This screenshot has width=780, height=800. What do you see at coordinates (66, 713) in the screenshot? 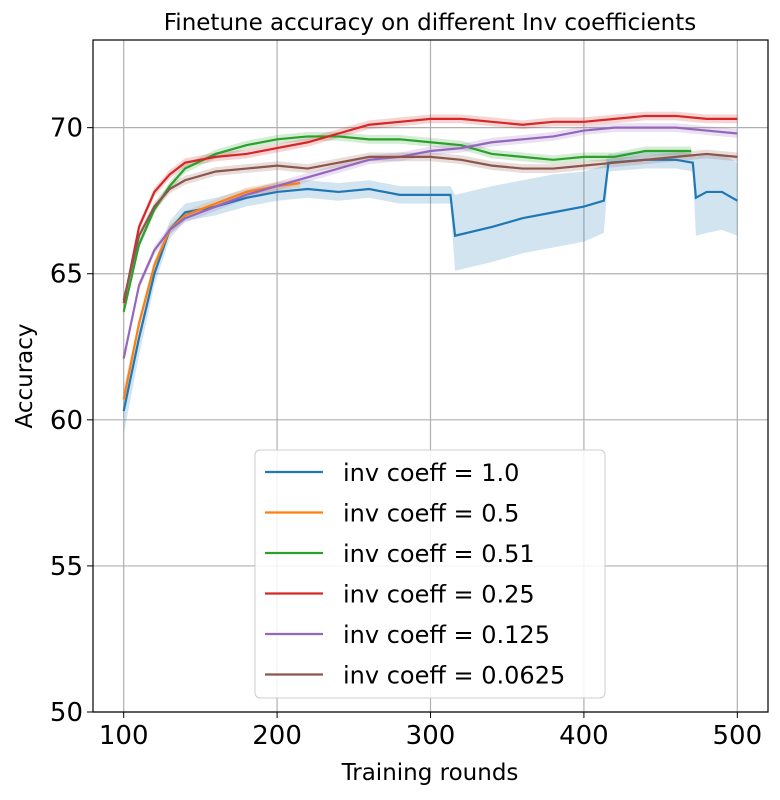
I see `y-tick-label: 50` at bounding box center [66, 713].